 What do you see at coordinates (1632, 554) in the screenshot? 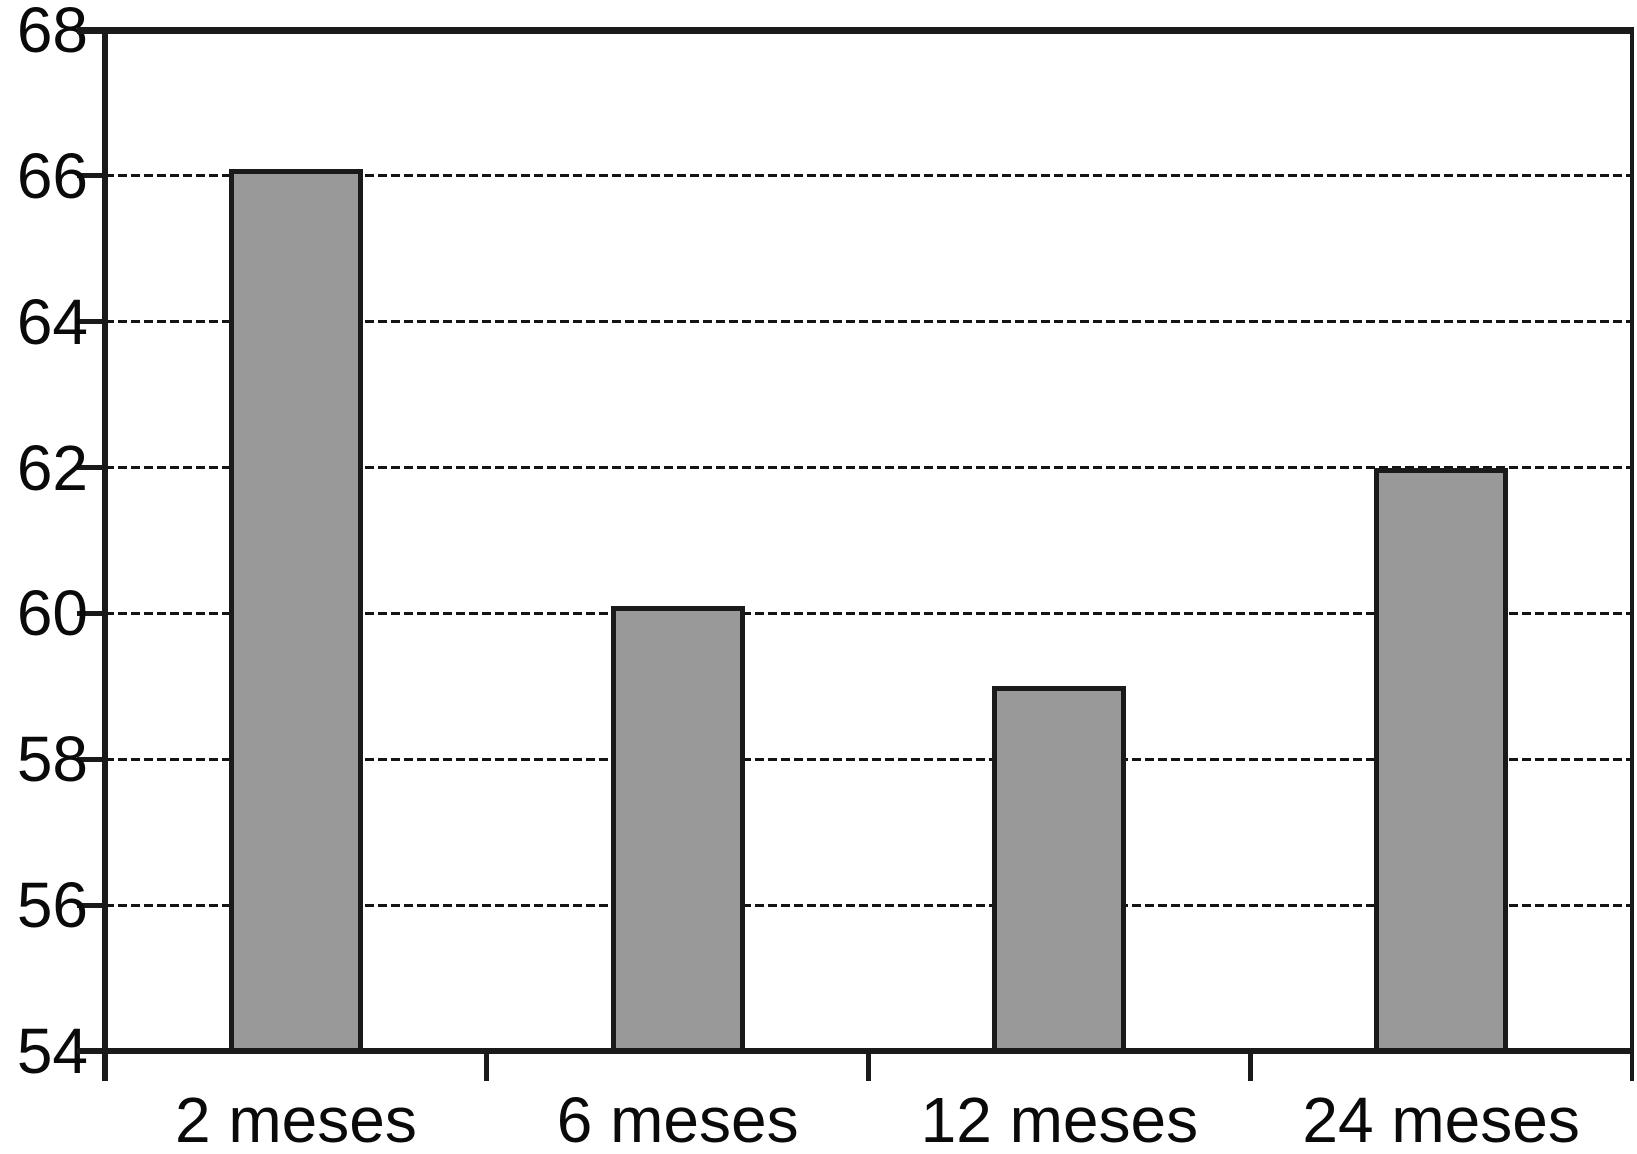
I see `plot-right-border` at bounding box center [1632, 554].